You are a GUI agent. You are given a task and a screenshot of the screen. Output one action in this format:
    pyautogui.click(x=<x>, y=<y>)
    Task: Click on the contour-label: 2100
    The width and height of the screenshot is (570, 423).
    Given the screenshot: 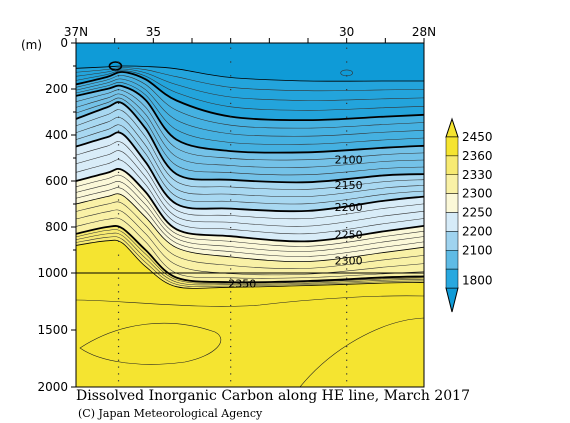 What is the action you would take?
    pyautogui.click(x=349, y=160)
    